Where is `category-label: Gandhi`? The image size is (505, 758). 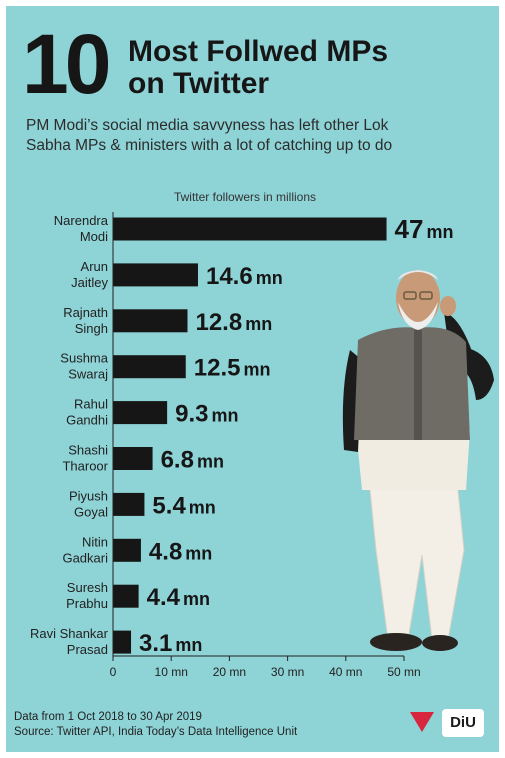 category-label: Gandhi is located at coordinates (87, 420).